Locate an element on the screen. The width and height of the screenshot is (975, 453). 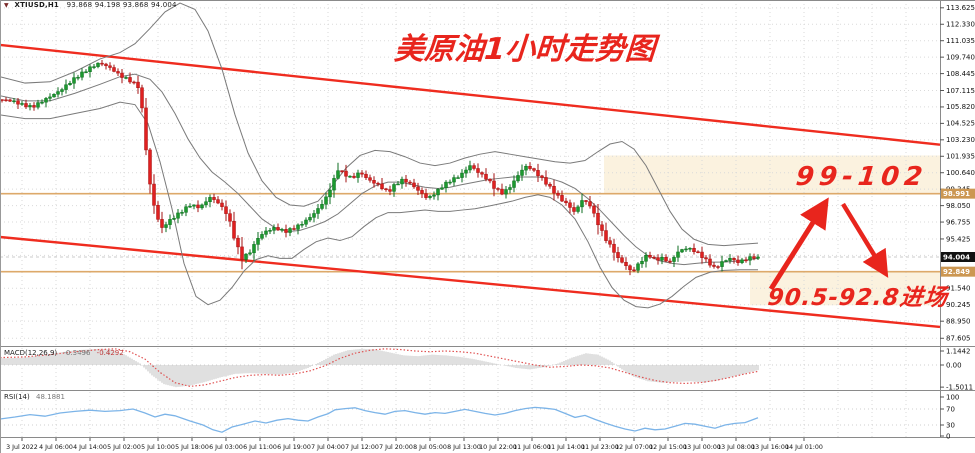
svg-text: 0.00 is located at coordinates (954, 365).